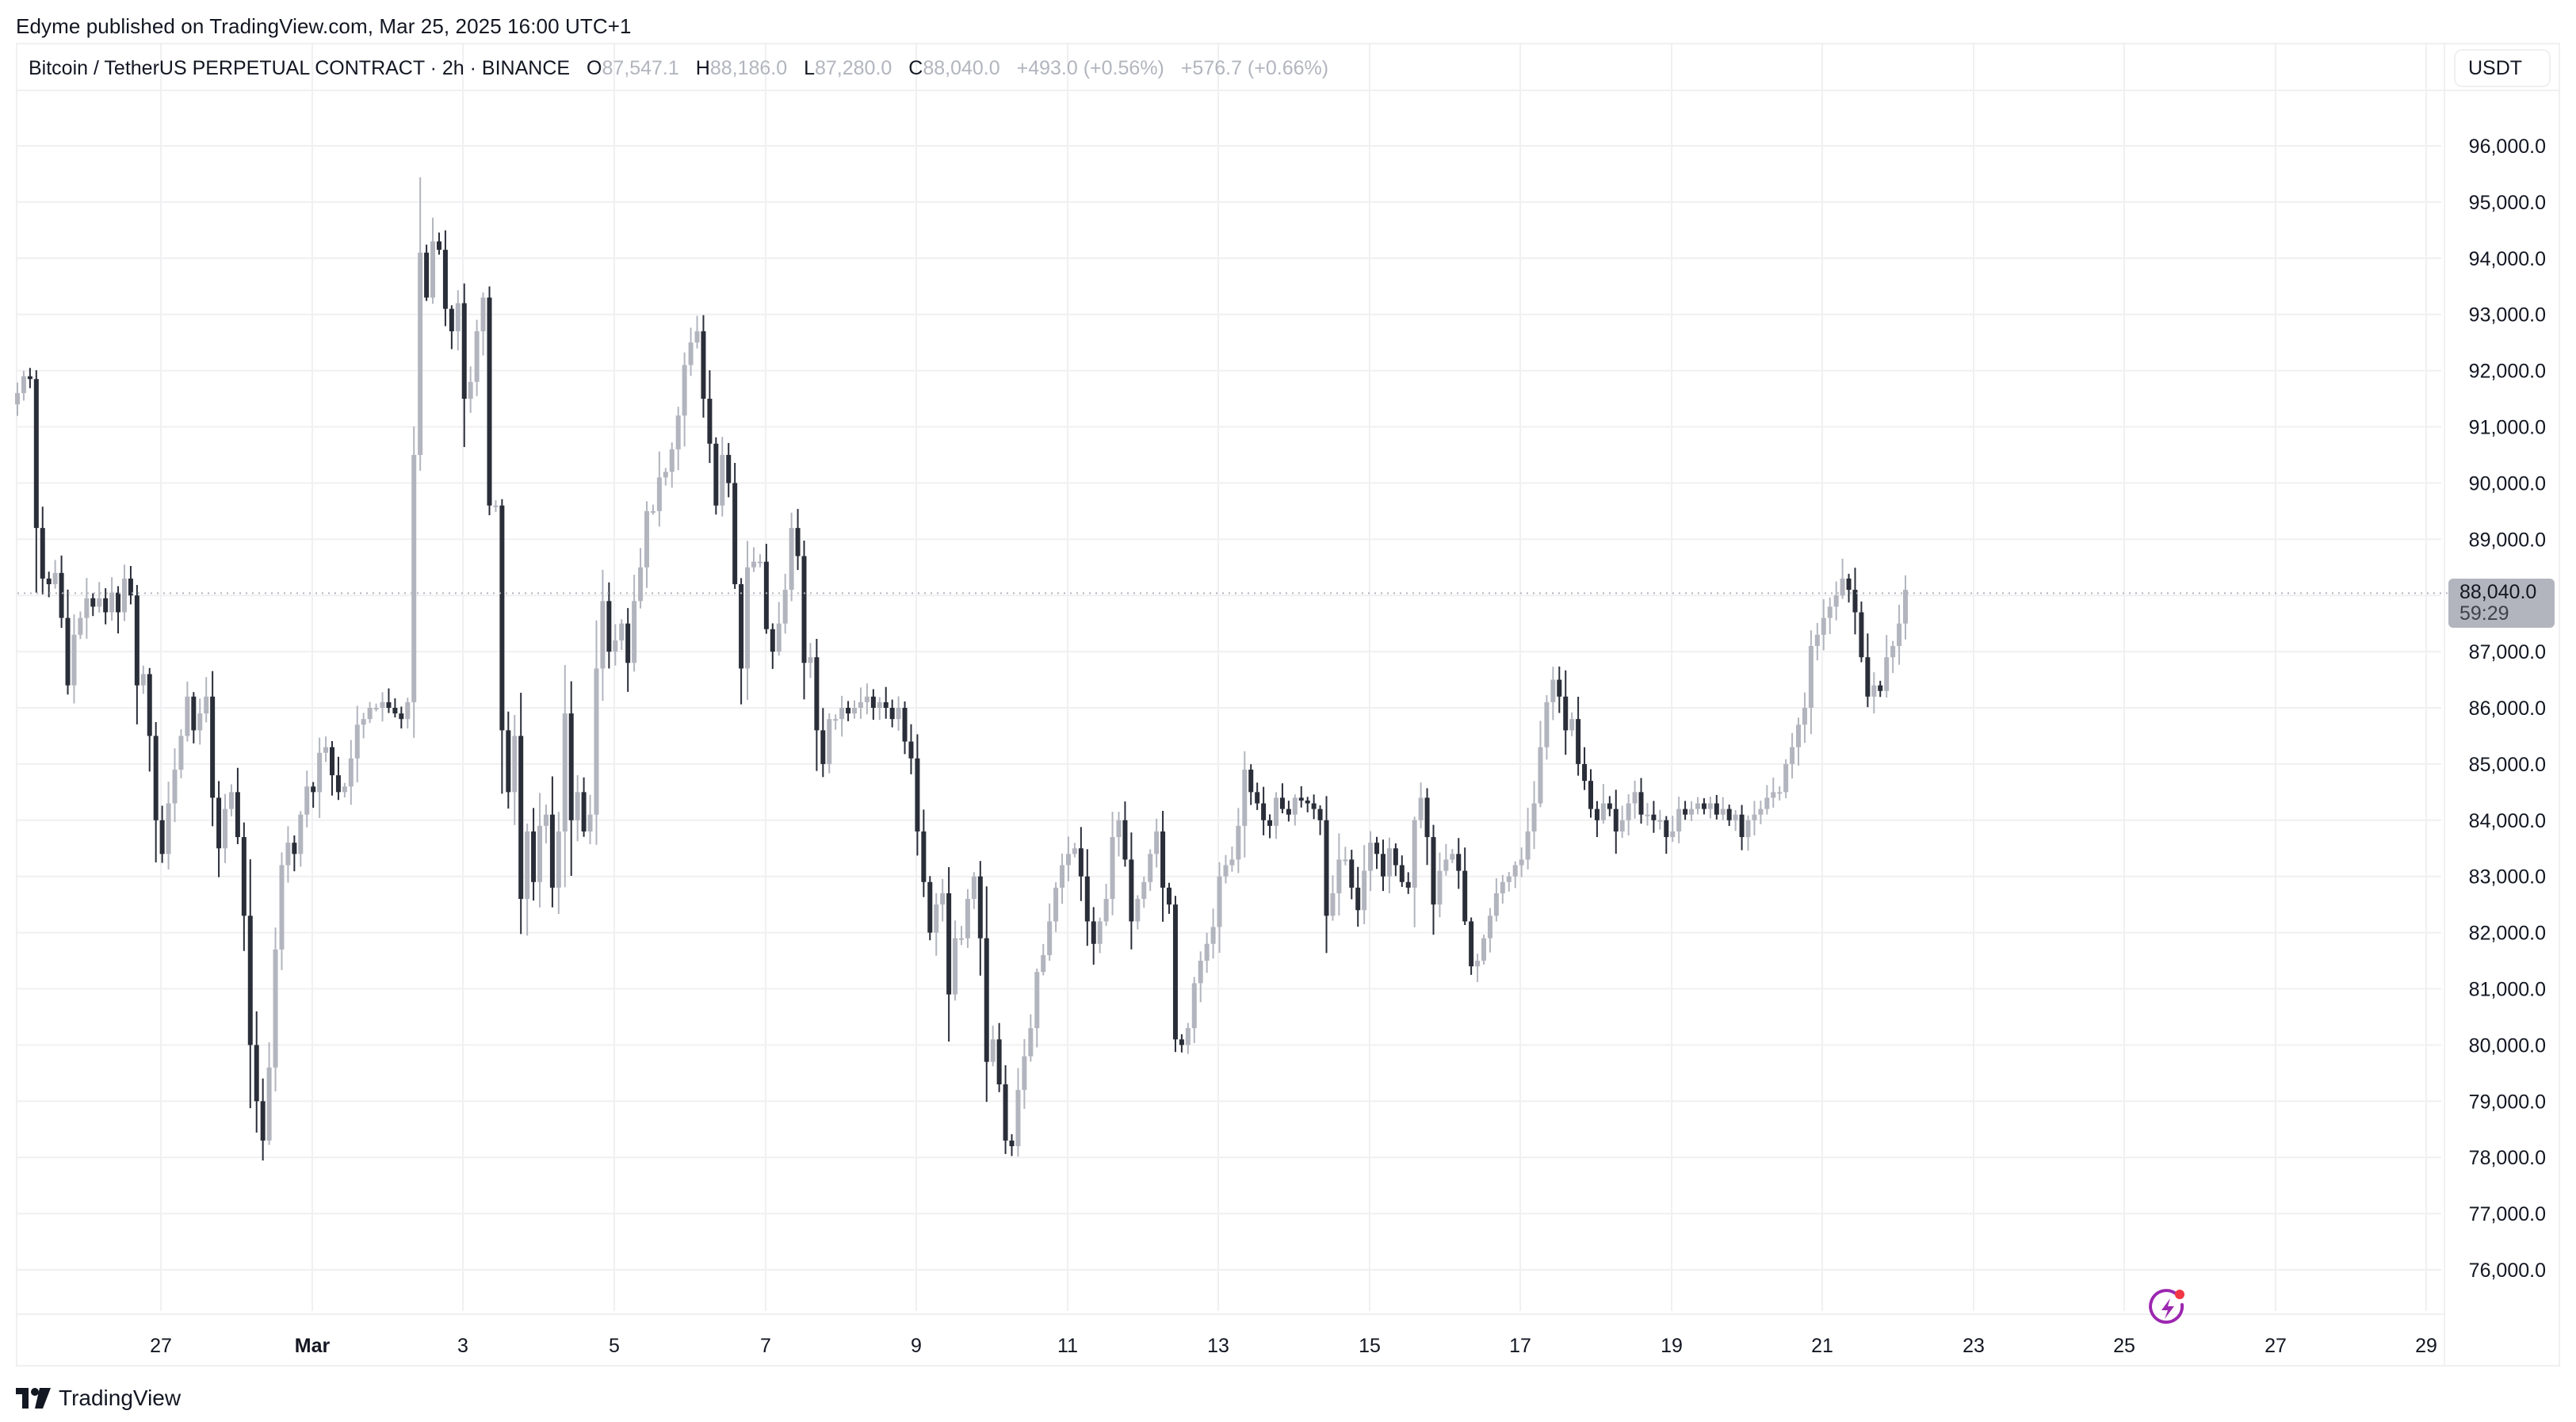 This screenshot has height=1422, width=2576. Describe the element at coordinates (2167, 1307) in the screenshot. I see `lightning-bolt-icon` at that location.